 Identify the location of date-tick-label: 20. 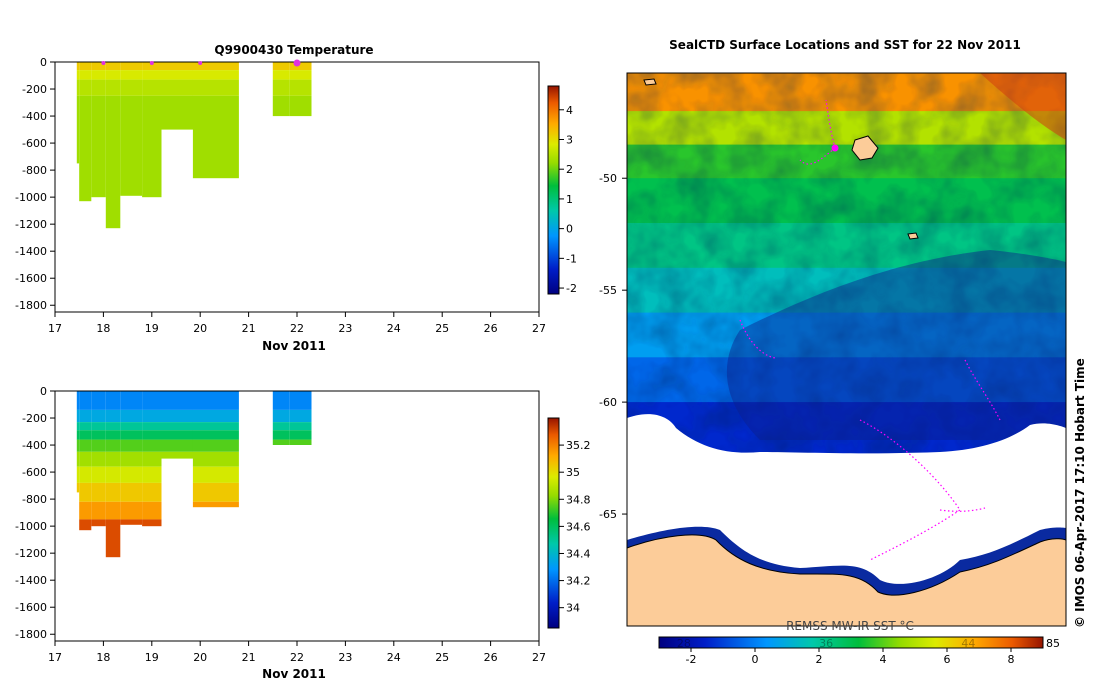
(200, 657).